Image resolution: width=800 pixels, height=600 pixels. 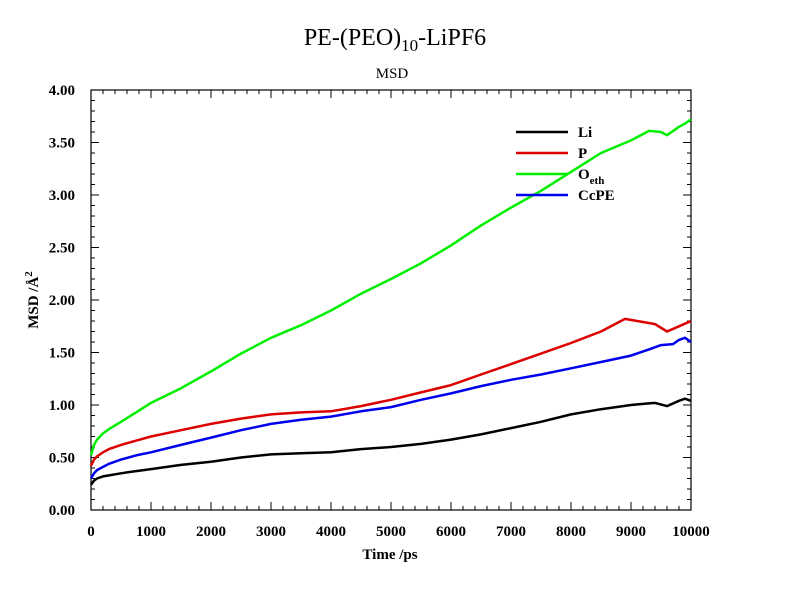 What do you see at coordinates (391, 532) in the screenshot?
I see `x-tick-label: 5000` at bounding box center [391, 532].